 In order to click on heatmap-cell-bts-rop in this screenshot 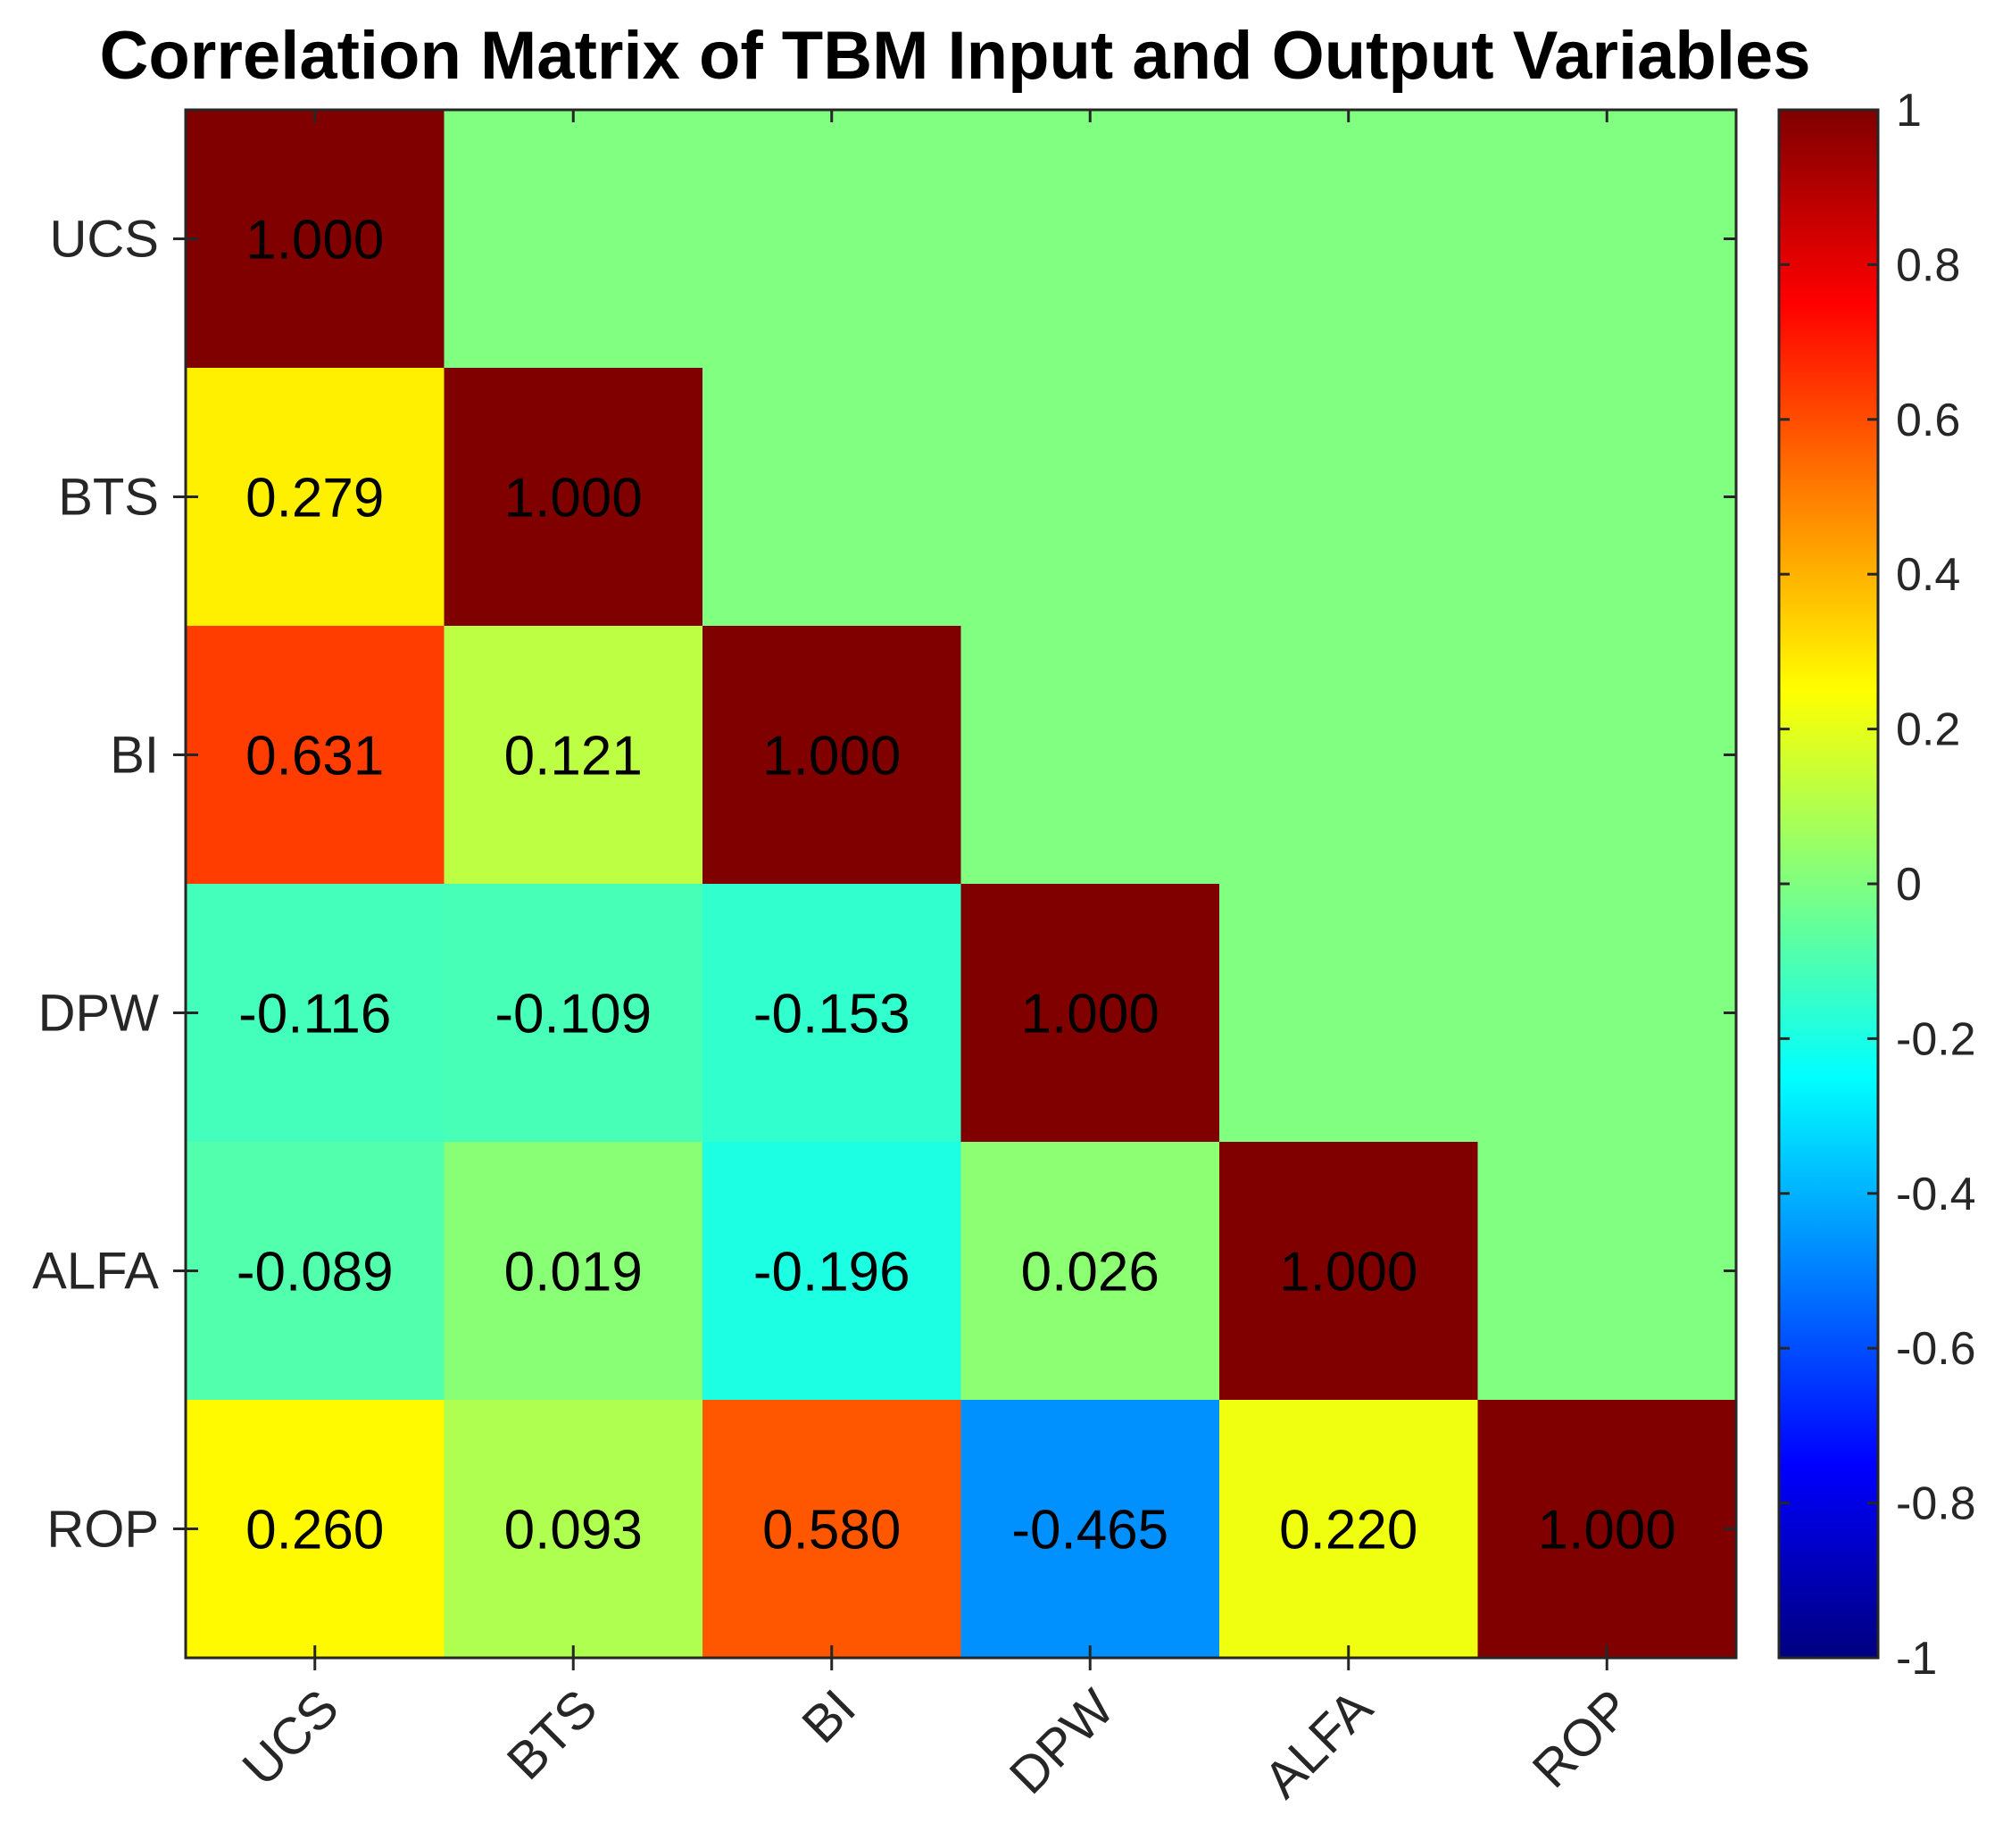, I will do `click(1607, 497)`.